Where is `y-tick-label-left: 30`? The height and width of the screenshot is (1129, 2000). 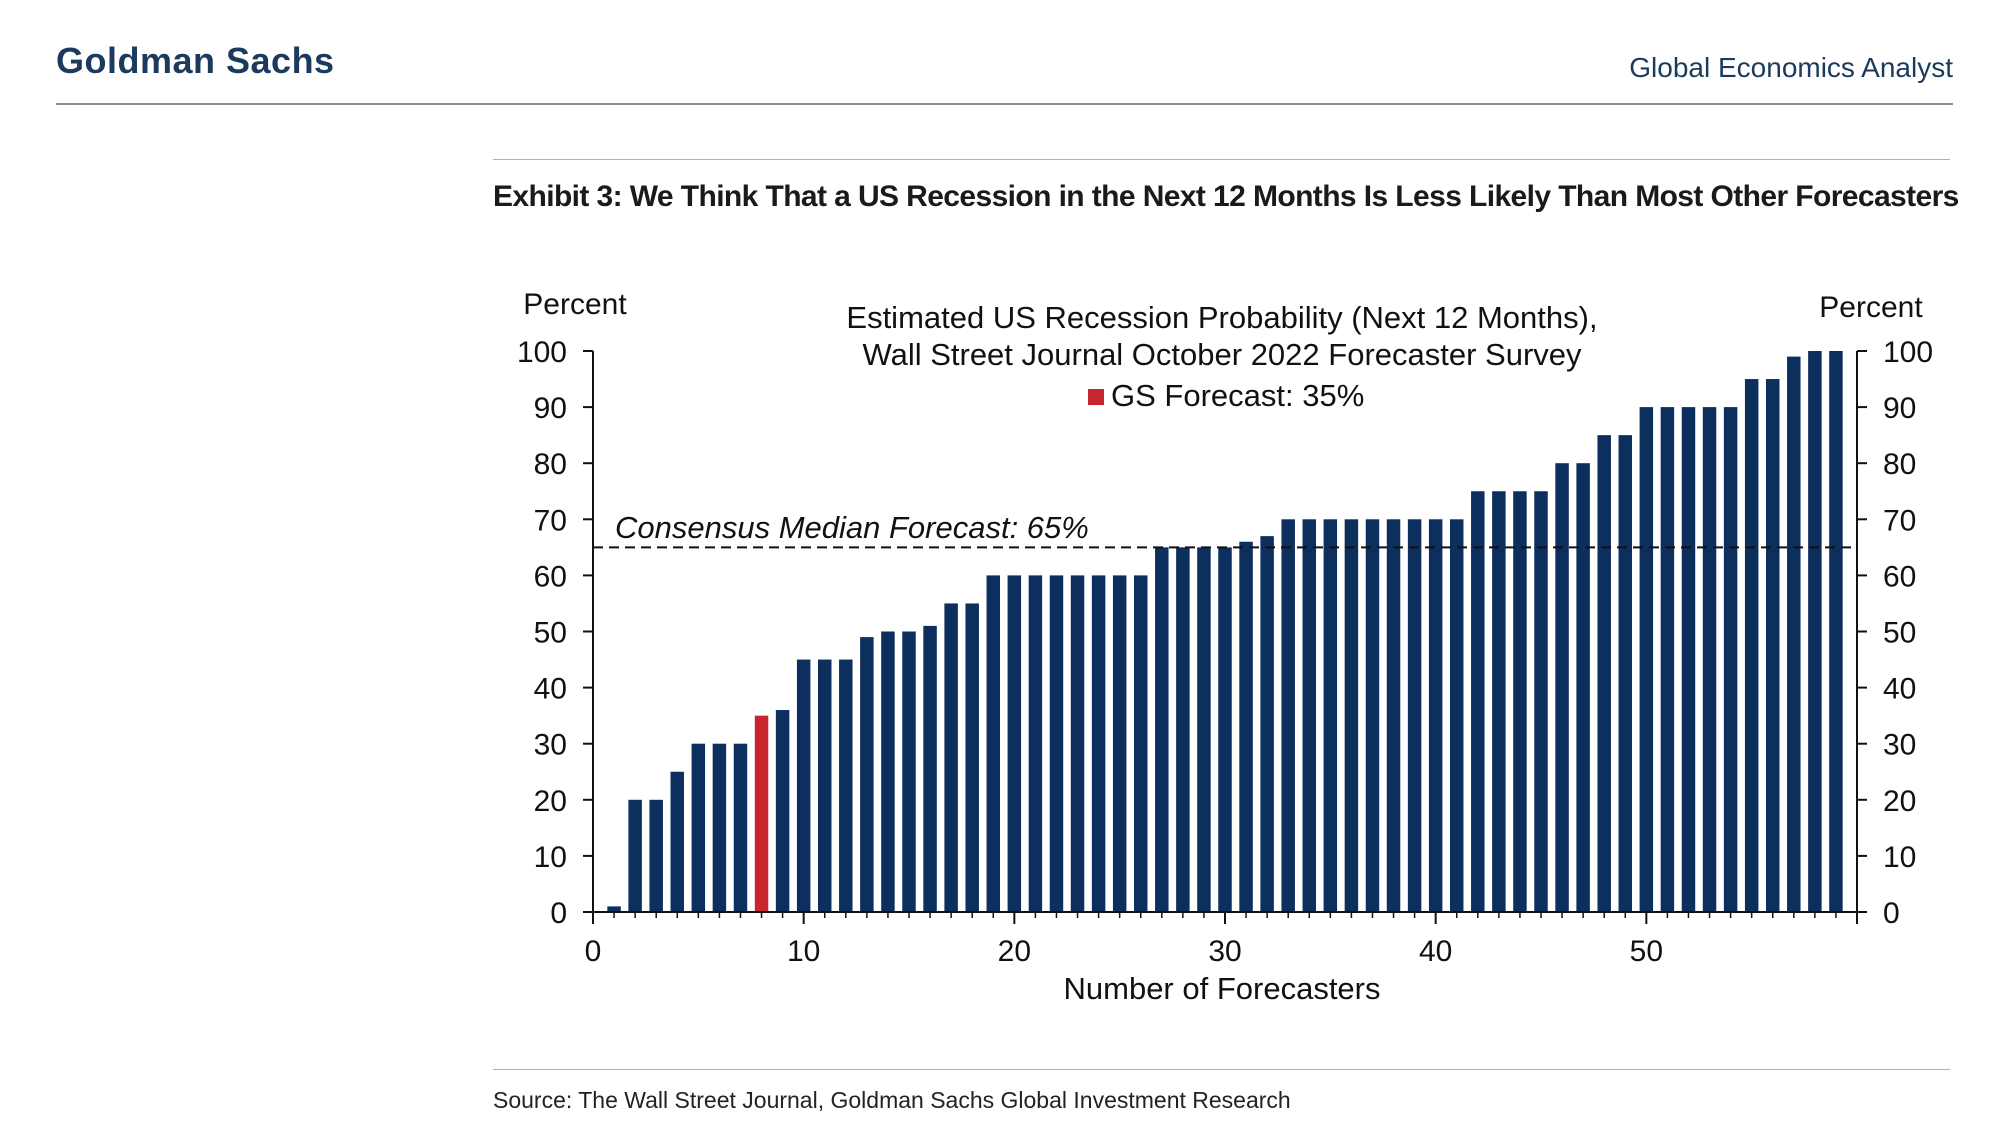 y-tick-label-left: 30 is located at coordinates (550, 745).